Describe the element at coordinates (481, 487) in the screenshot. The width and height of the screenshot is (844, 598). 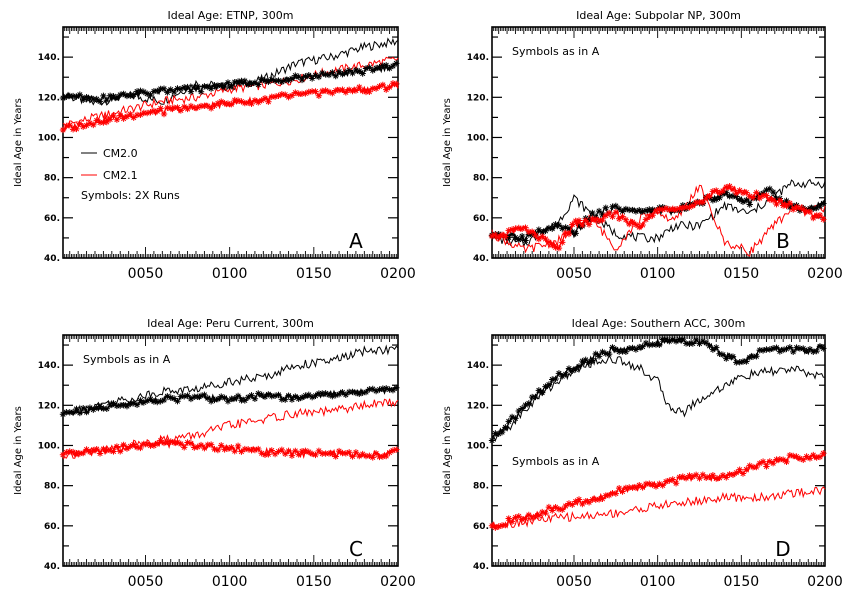
I see `y-tick-label: 80.` at that location.